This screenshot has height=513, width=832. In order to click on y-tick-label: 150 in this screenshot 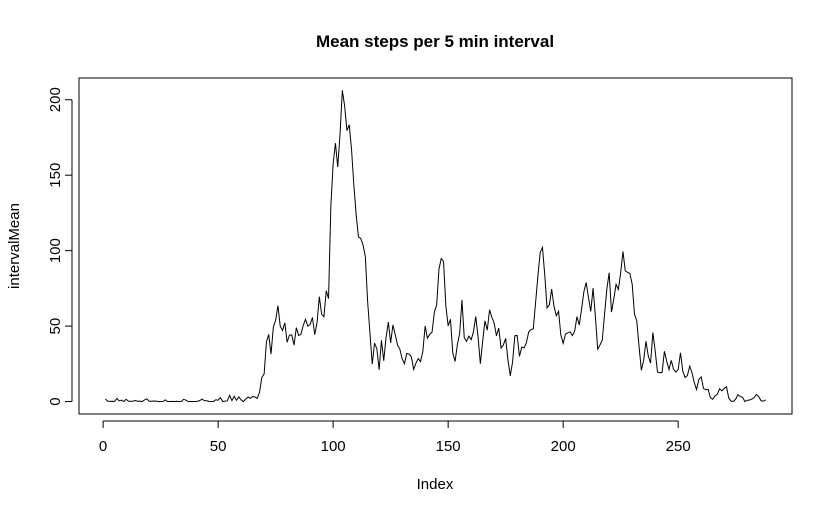, I will do `click(55, 175)`.